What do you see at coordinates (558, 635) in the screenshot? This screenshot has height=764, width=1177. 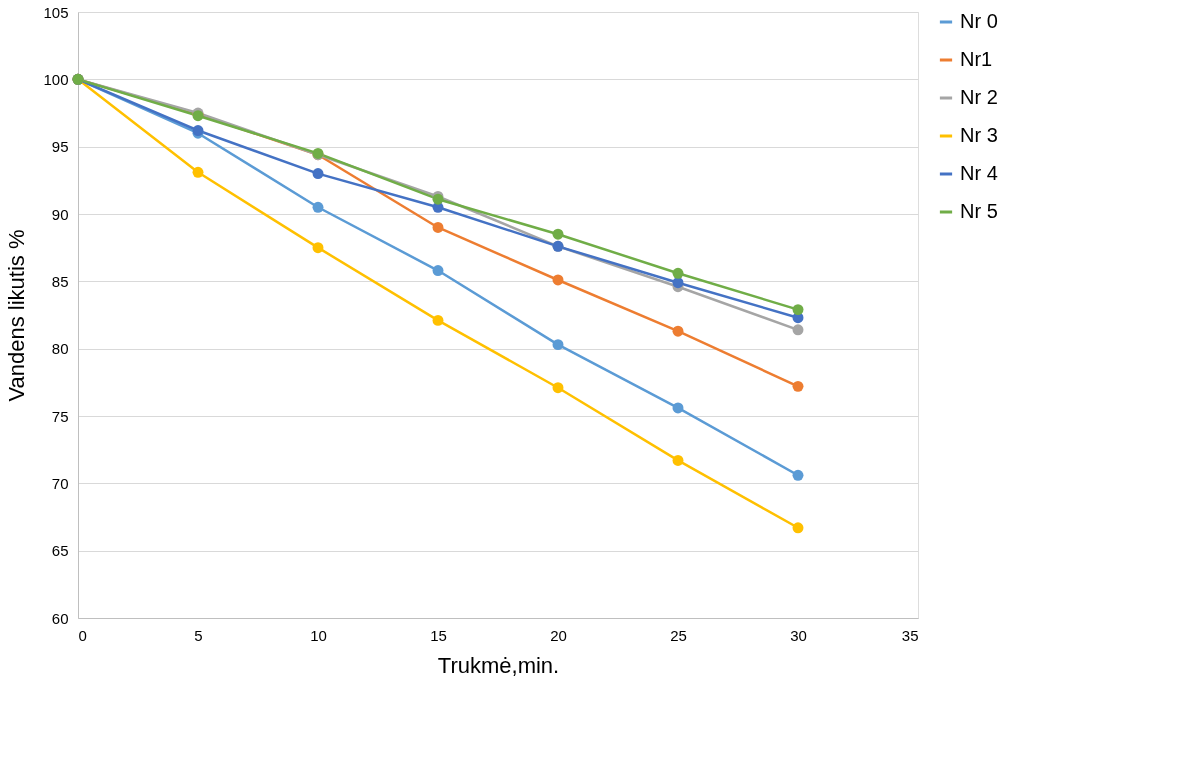 I see `x-tick-label: 20` at bounding box center [558, 635].